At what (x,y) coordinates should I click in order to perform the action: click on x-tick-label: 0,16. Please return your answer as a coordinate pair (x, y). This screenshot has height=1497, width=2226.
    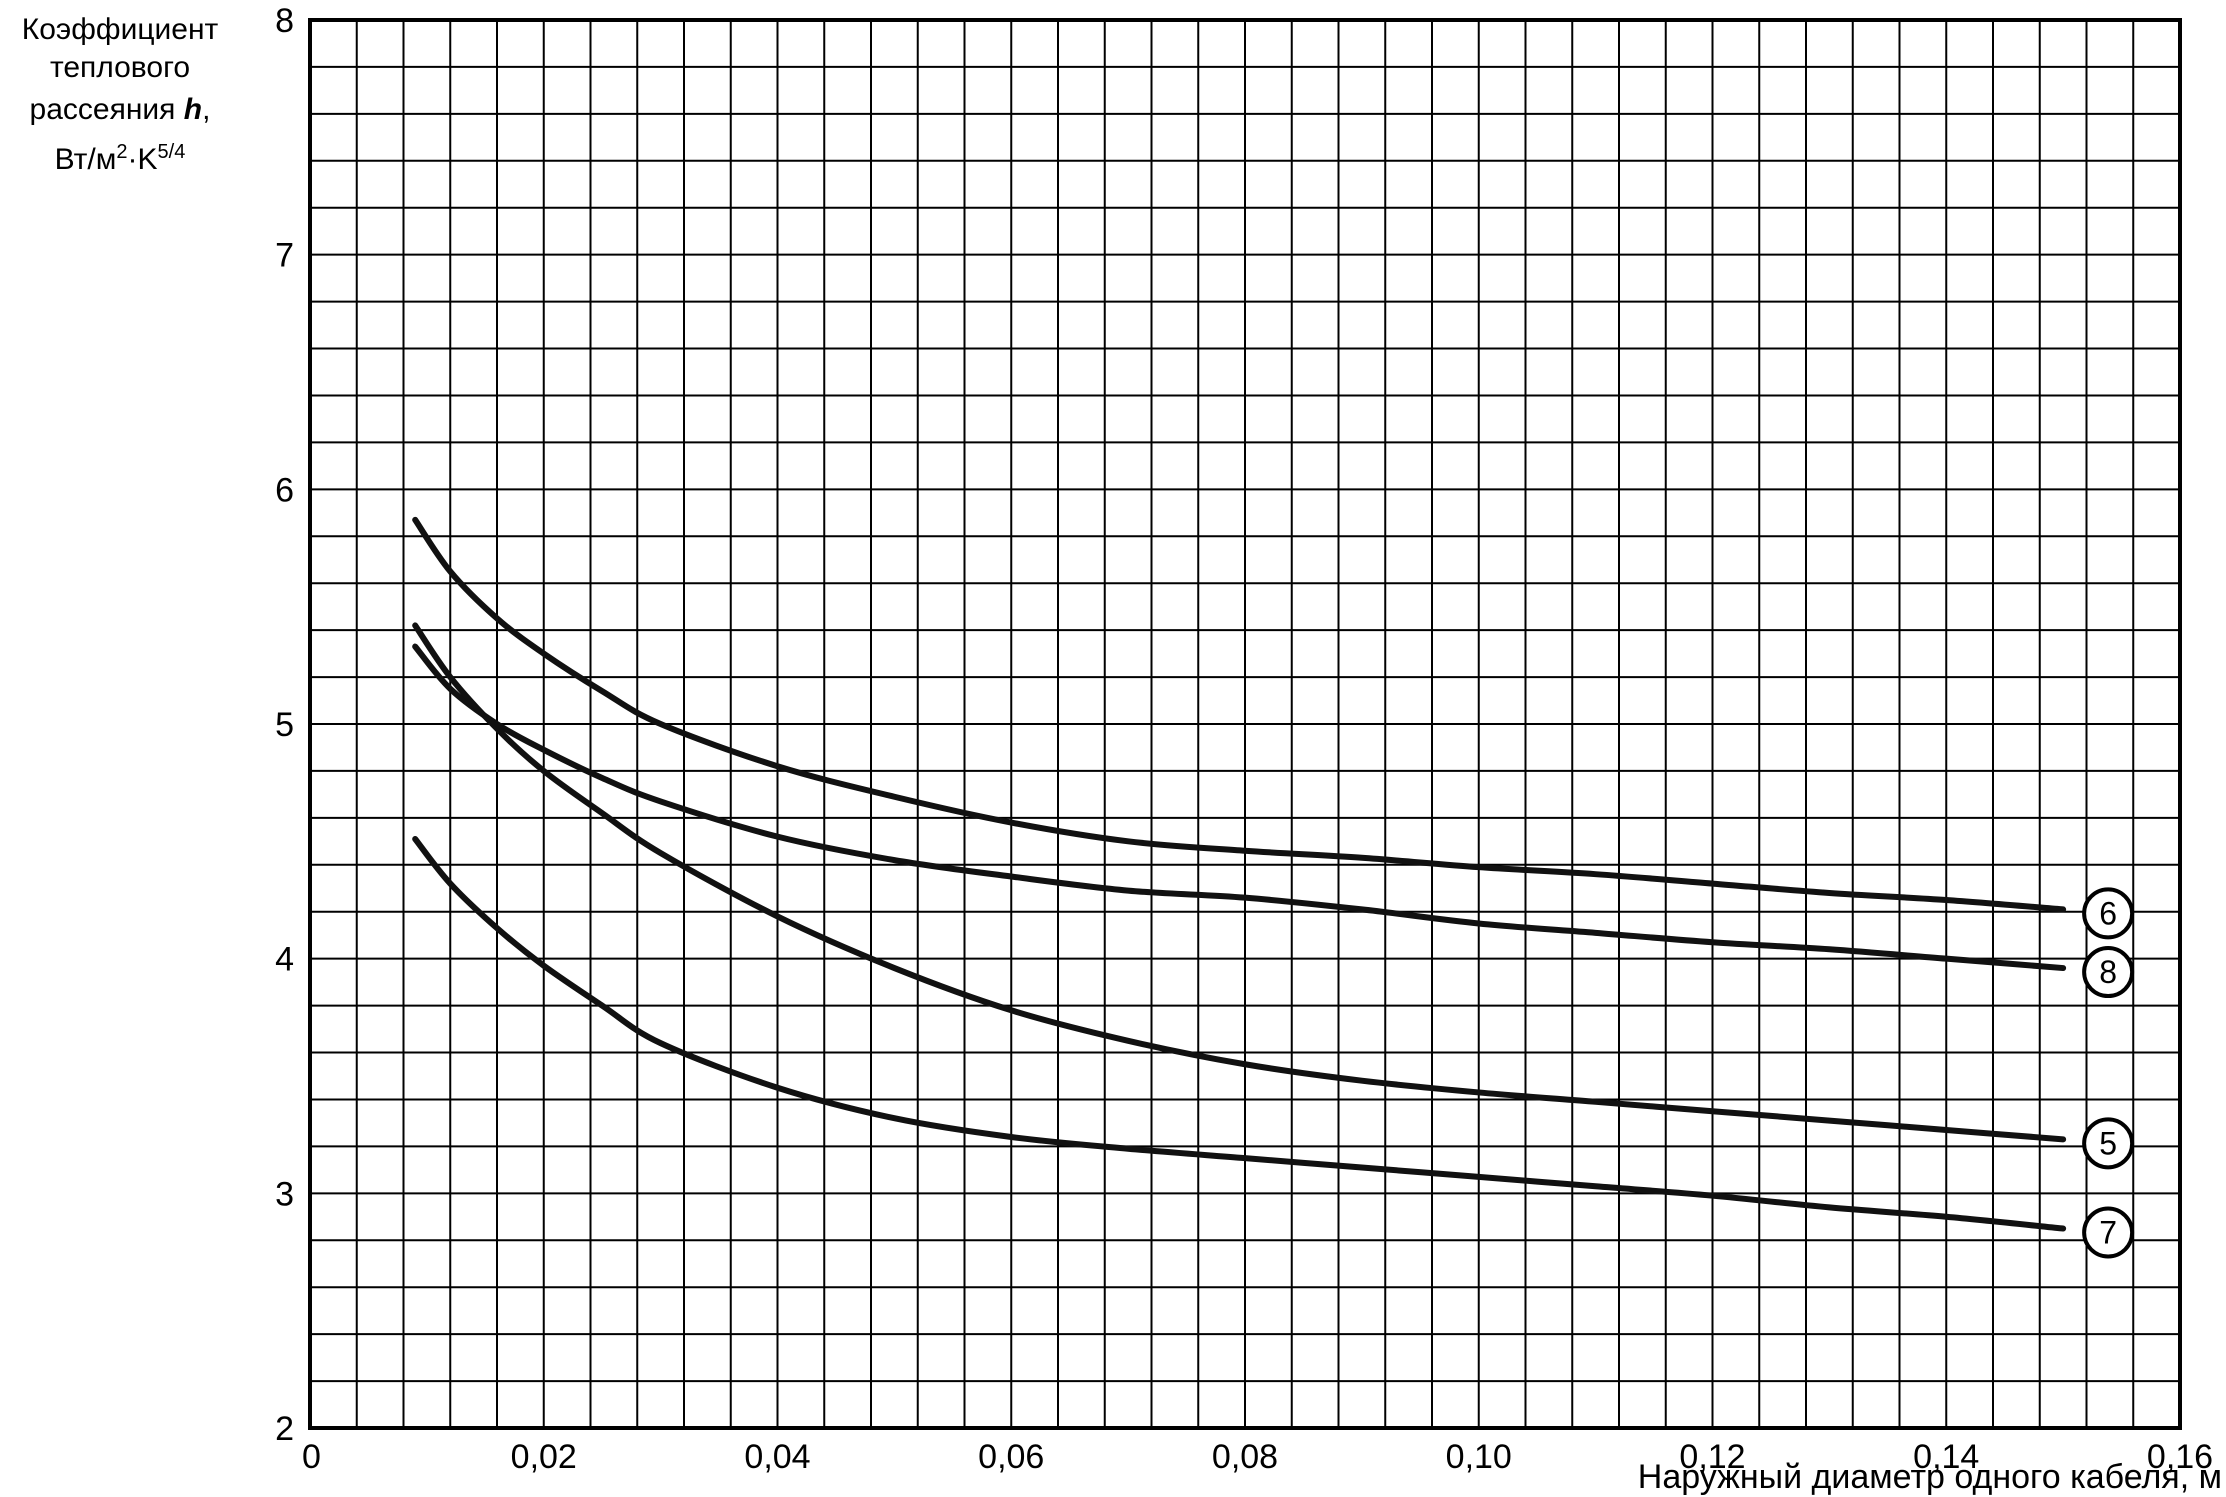
    Looking at the image, I should click on (2180, 1457).